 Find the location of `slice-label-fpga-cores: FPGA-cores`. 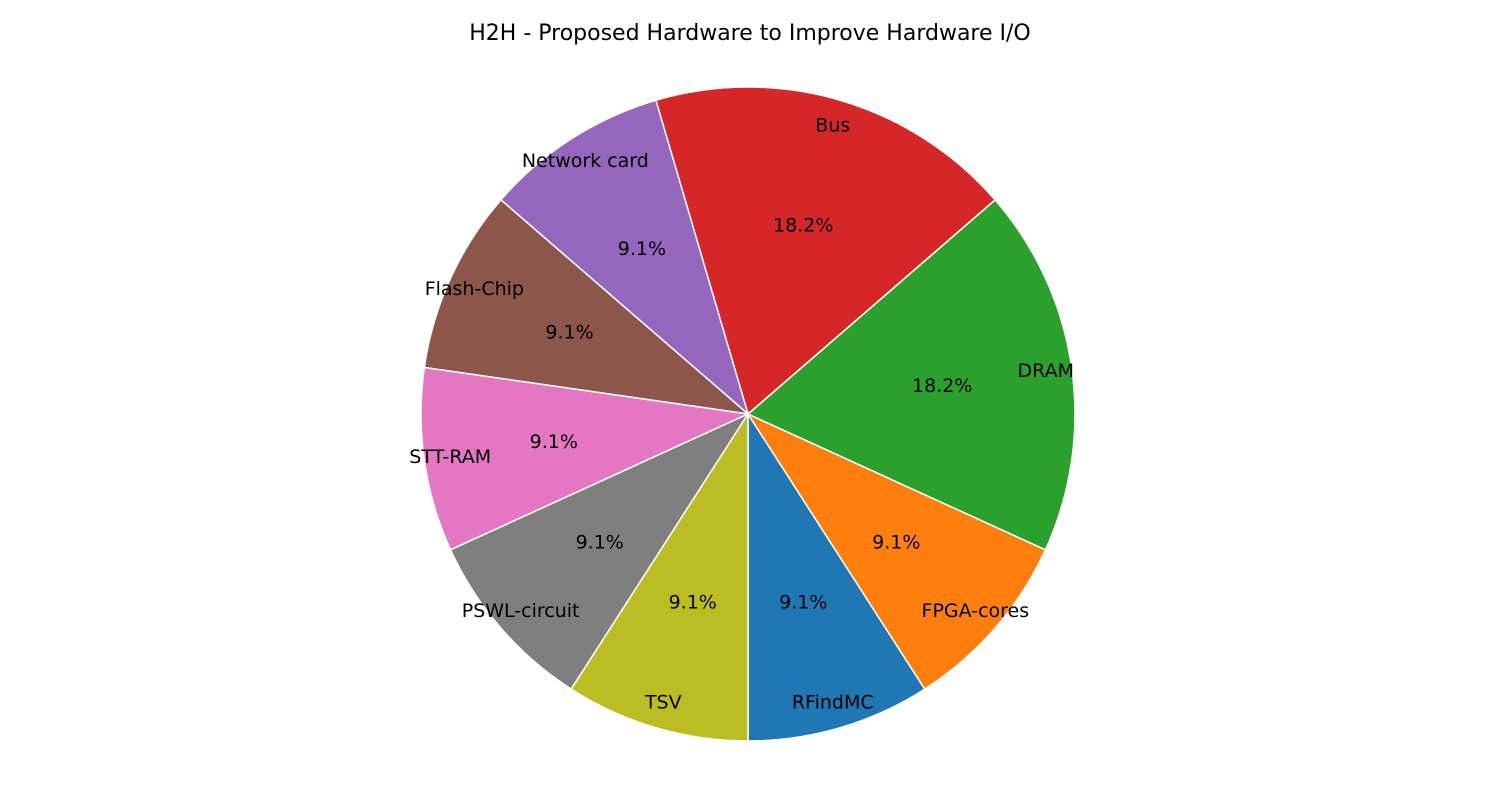

slice-label-fpga-cores: FPGA-cores is located at coordinates (976, 611).